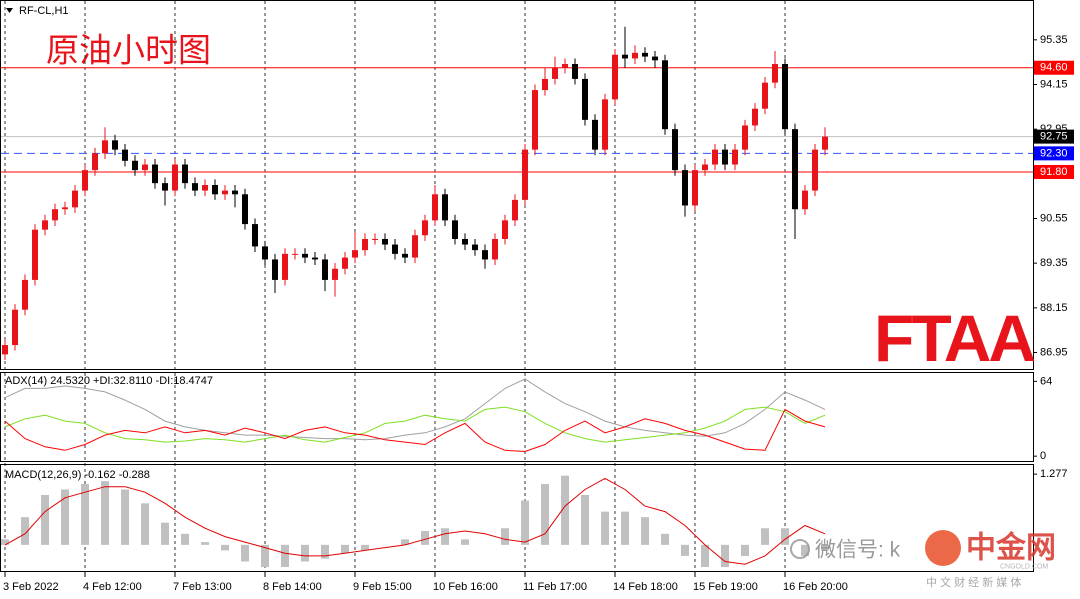 The image size is (1080, 599). Describe the element at coordinates (1054, 263) in the screenshot. I see `y-tick-label: 89.35` at that location.